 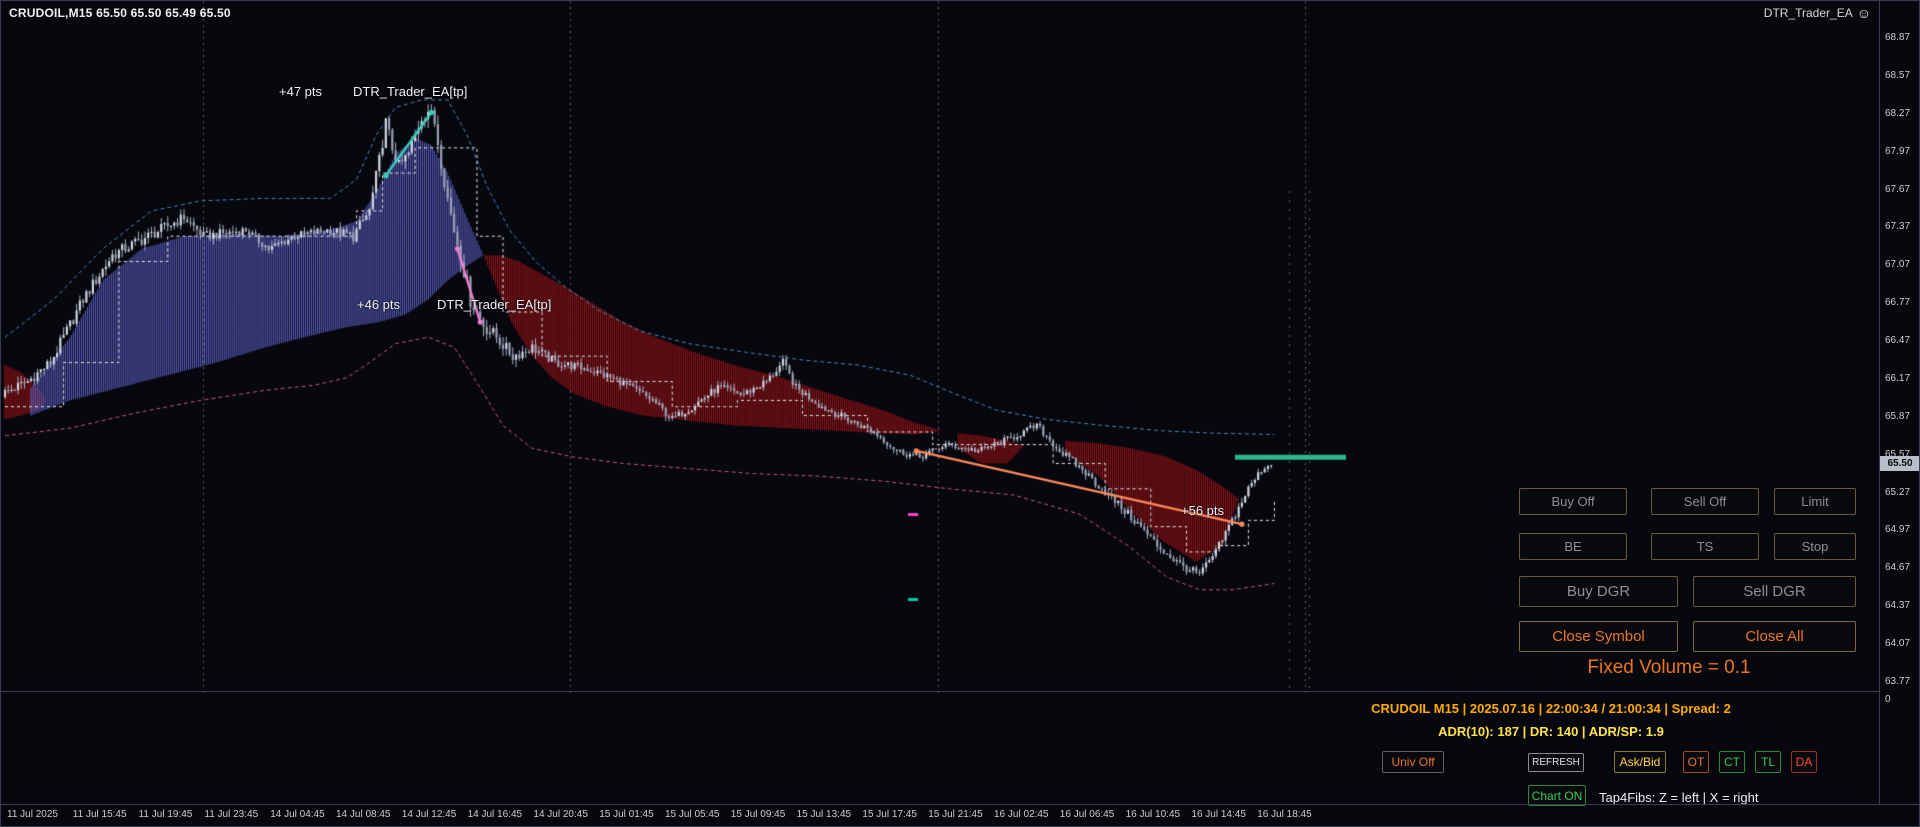 I want to click on subwindow-separator, so click(x=940, y=691).